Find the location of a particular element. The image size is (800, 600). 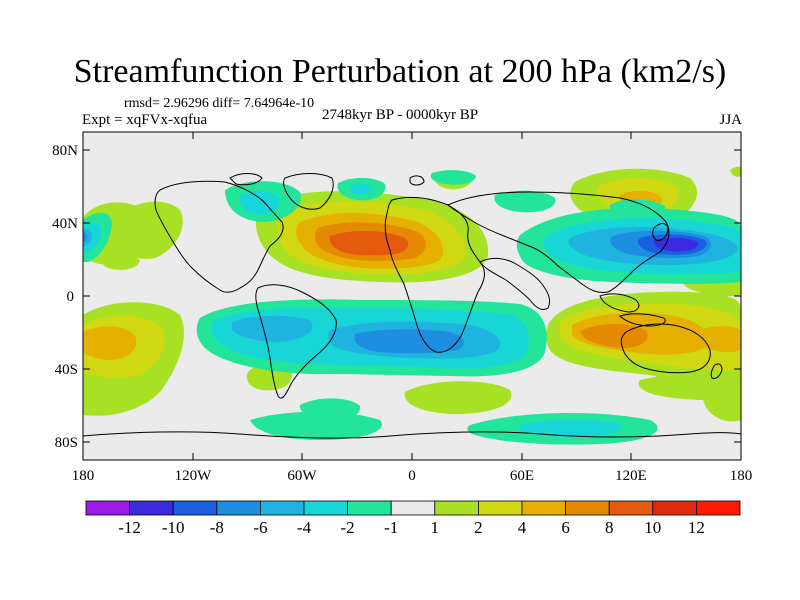

coast-greenland is located at coordinates (308, 191).